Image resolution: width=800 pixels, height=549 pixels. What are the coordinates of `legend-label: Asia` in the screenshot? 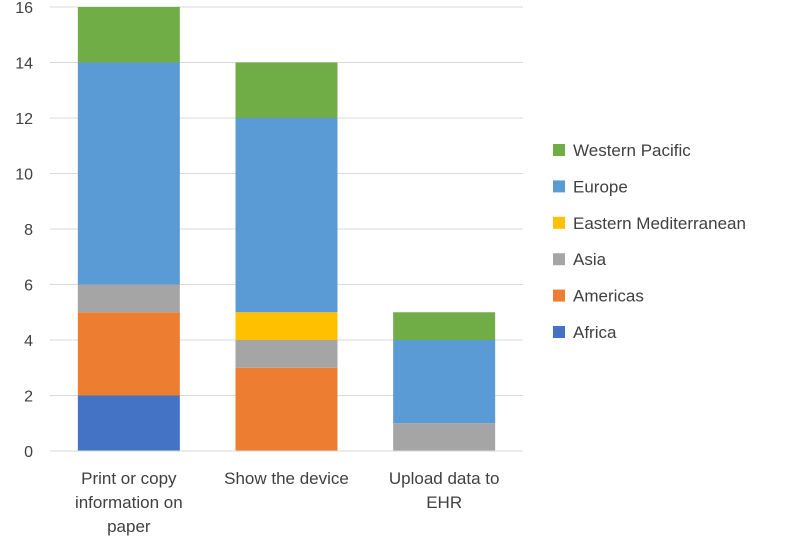 It's located at (590, 259).